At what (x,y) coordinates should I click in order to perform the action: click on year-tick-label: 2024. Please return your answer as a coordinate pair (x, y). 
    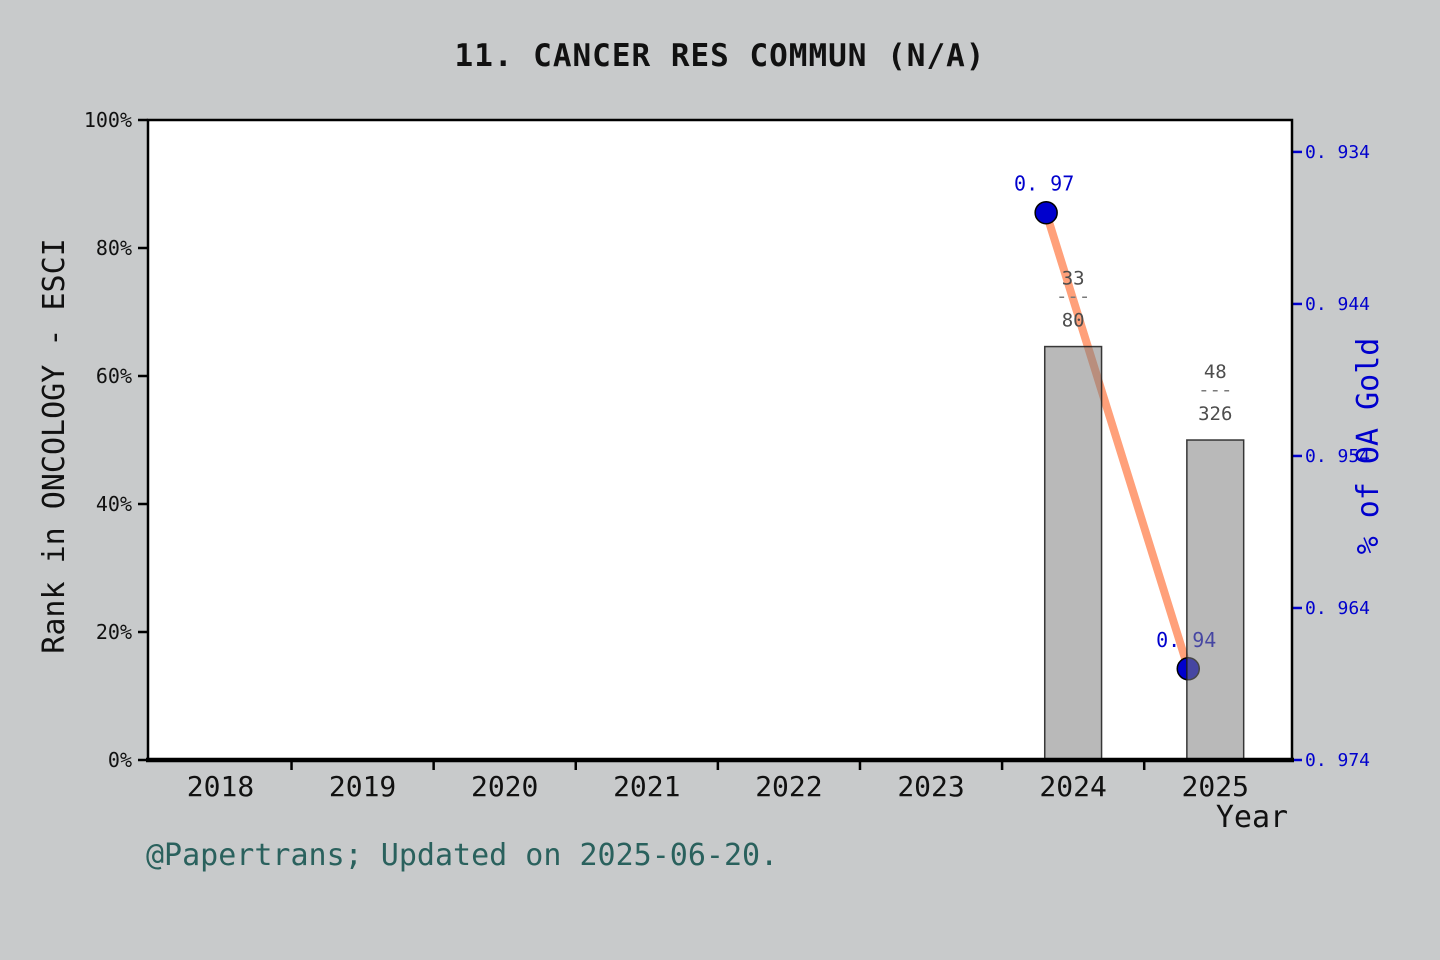
    Looking at the image, I should click on (1072, 786).